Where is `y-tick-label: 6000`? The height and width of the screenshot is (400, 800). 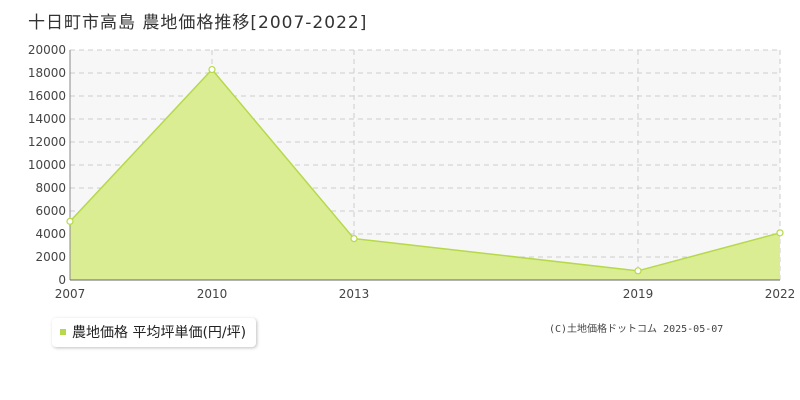
y-tick-label: 6000 is located at coordinates (50, 211).